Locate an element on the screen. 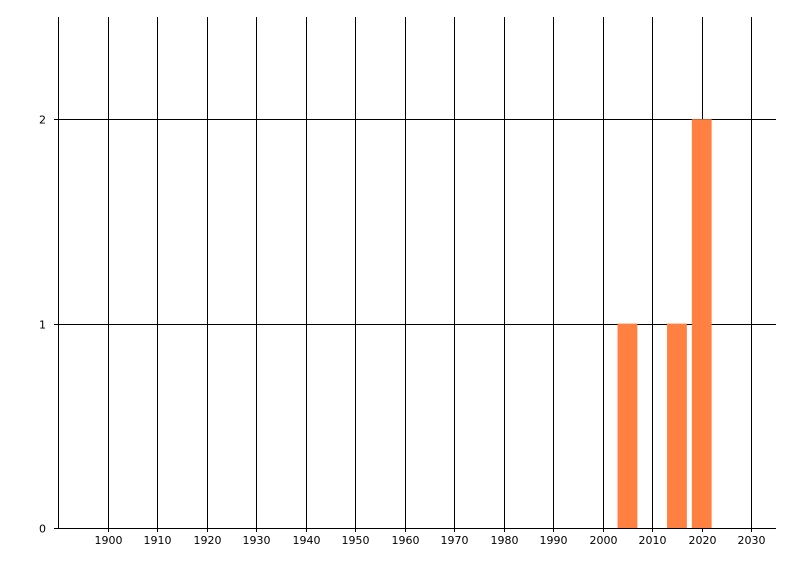  x-tick-label: 1900 is located at coordinates (109, 540).